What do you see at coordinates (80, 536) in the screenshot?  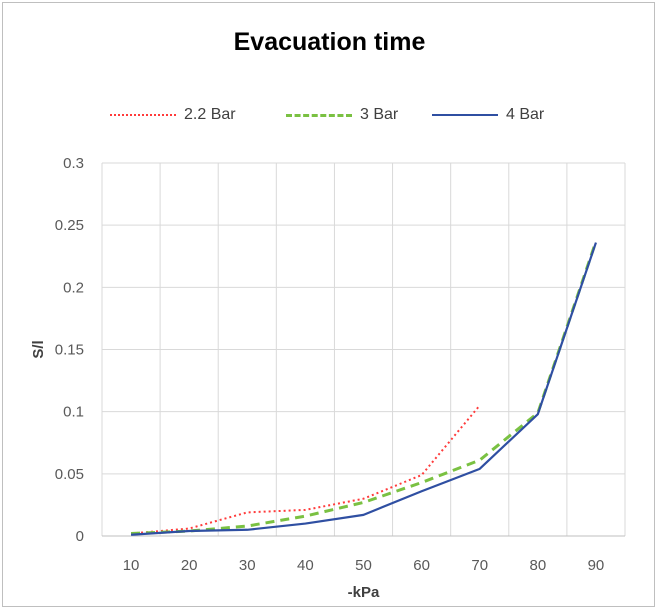 I see `y-tick-label: 0` at bounding box center [80, 536].